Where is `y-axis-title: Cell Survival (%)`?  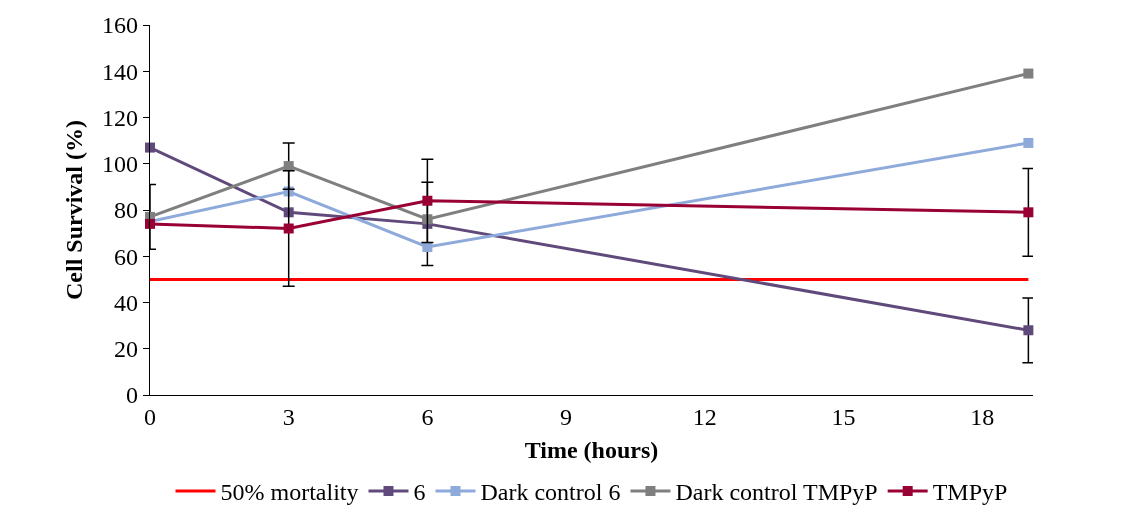 y-axis-title: Cell Survival (%) is located at coordinates (74, 210).